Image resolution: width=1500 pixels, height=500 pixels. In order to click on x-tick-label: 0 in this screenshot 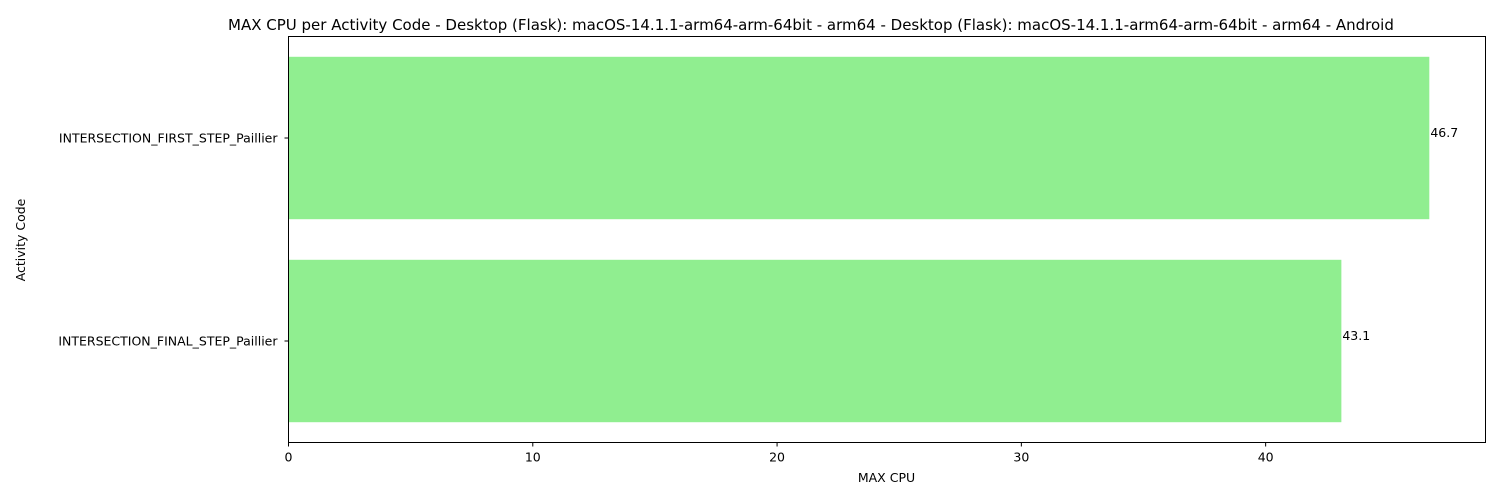, I will do `click(289, 457)`.